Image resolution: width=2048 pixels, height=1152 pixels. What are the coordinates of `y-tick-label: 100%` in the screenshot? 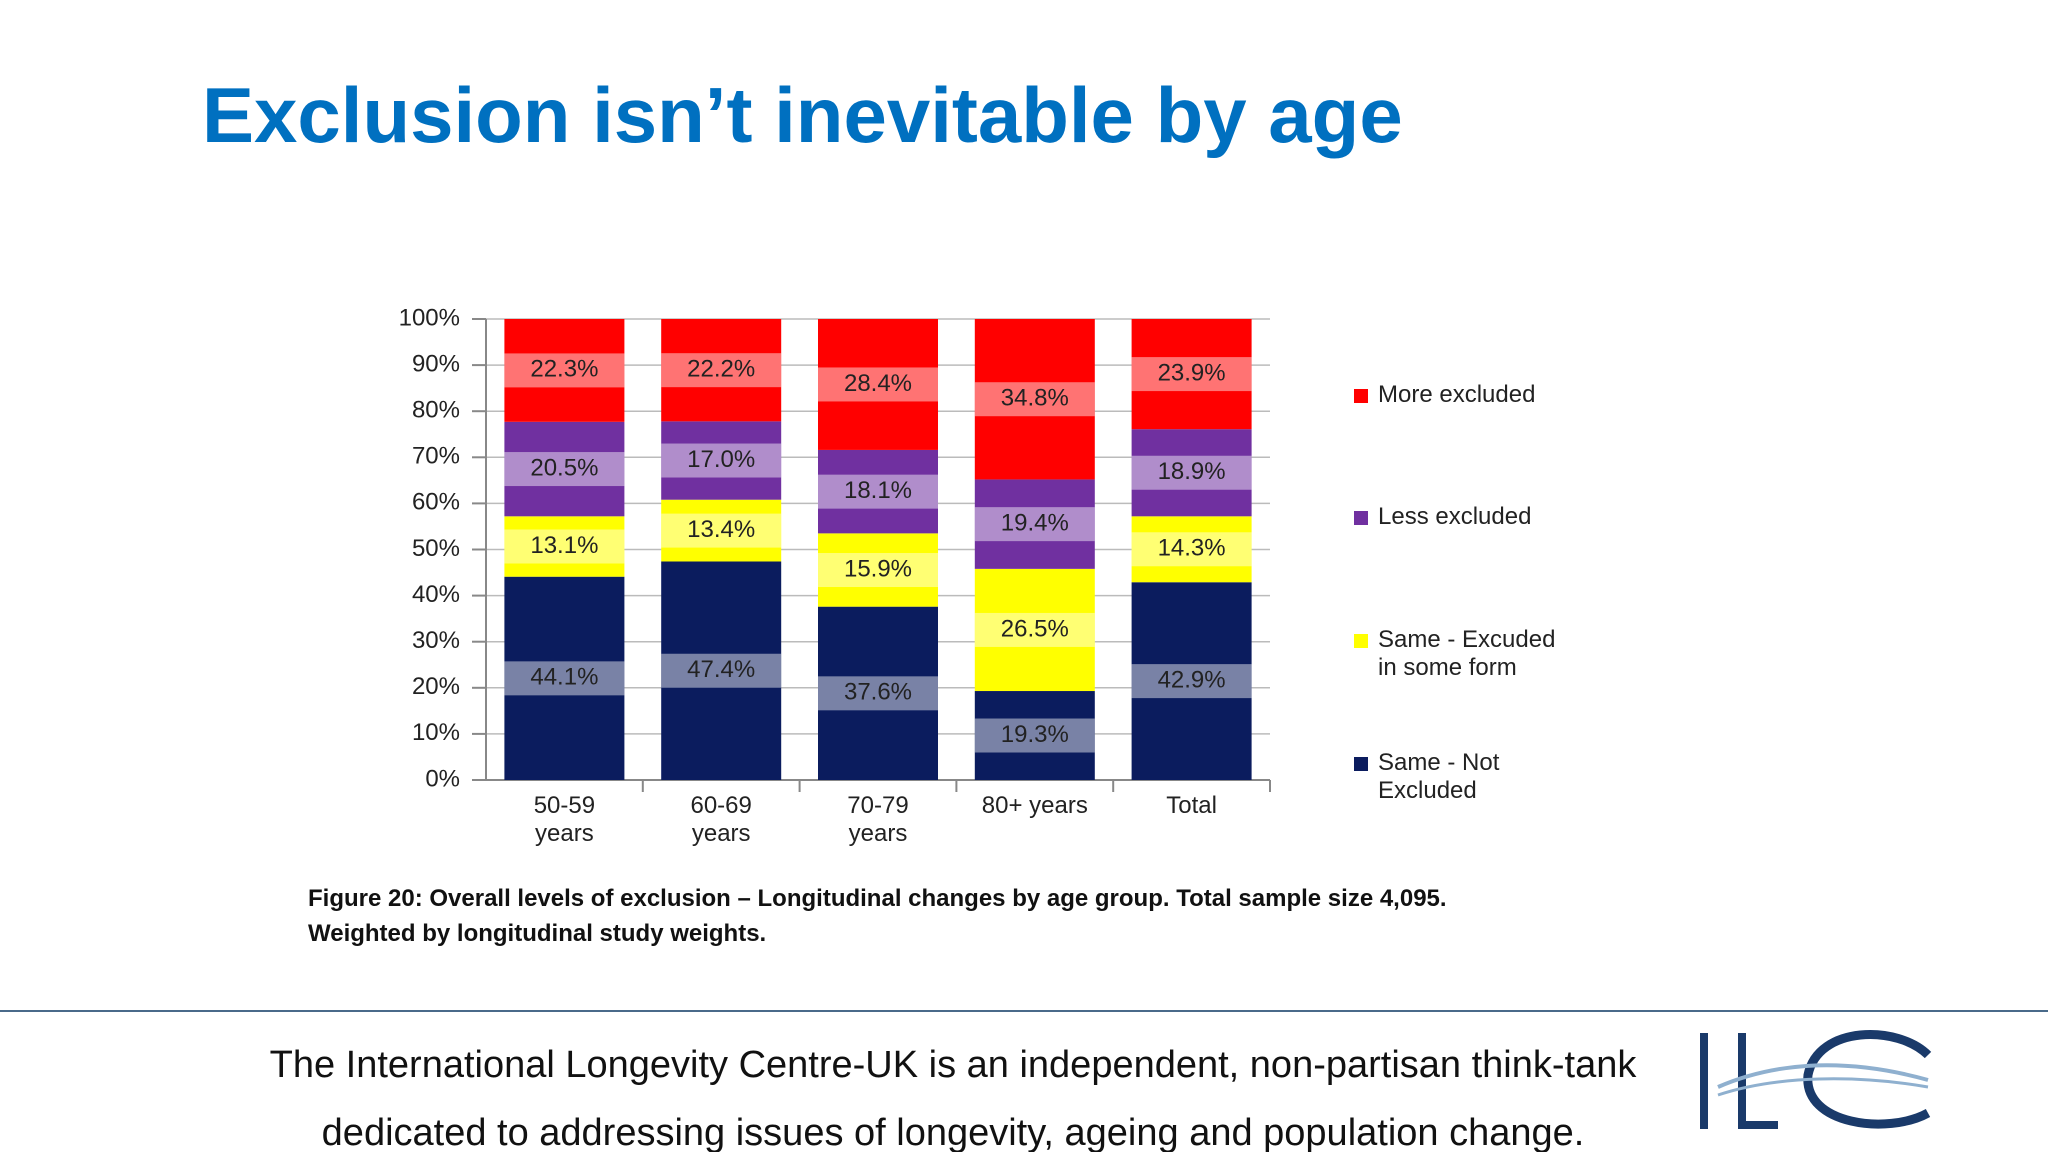 It's located at (429, 317).